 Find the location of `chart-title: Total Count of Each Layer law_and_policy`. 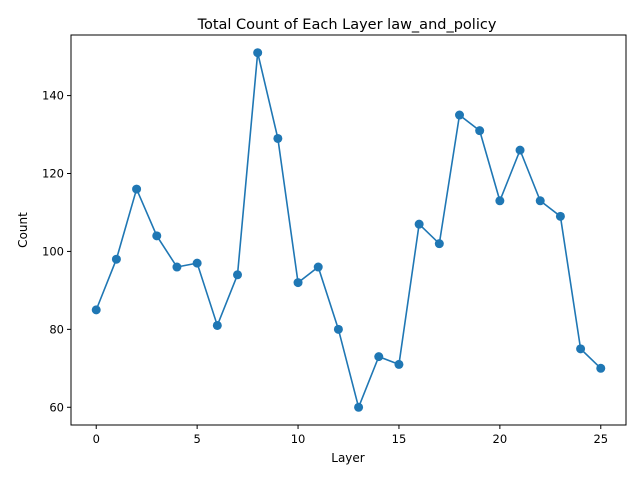

chart-title: Total Count of Each Layer law_and_policy is located at coordinates (347, 25).